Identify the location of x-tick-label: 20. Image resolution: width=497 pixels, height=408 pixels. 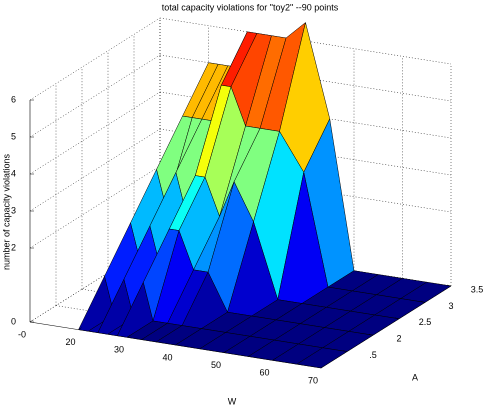
(70, 342).